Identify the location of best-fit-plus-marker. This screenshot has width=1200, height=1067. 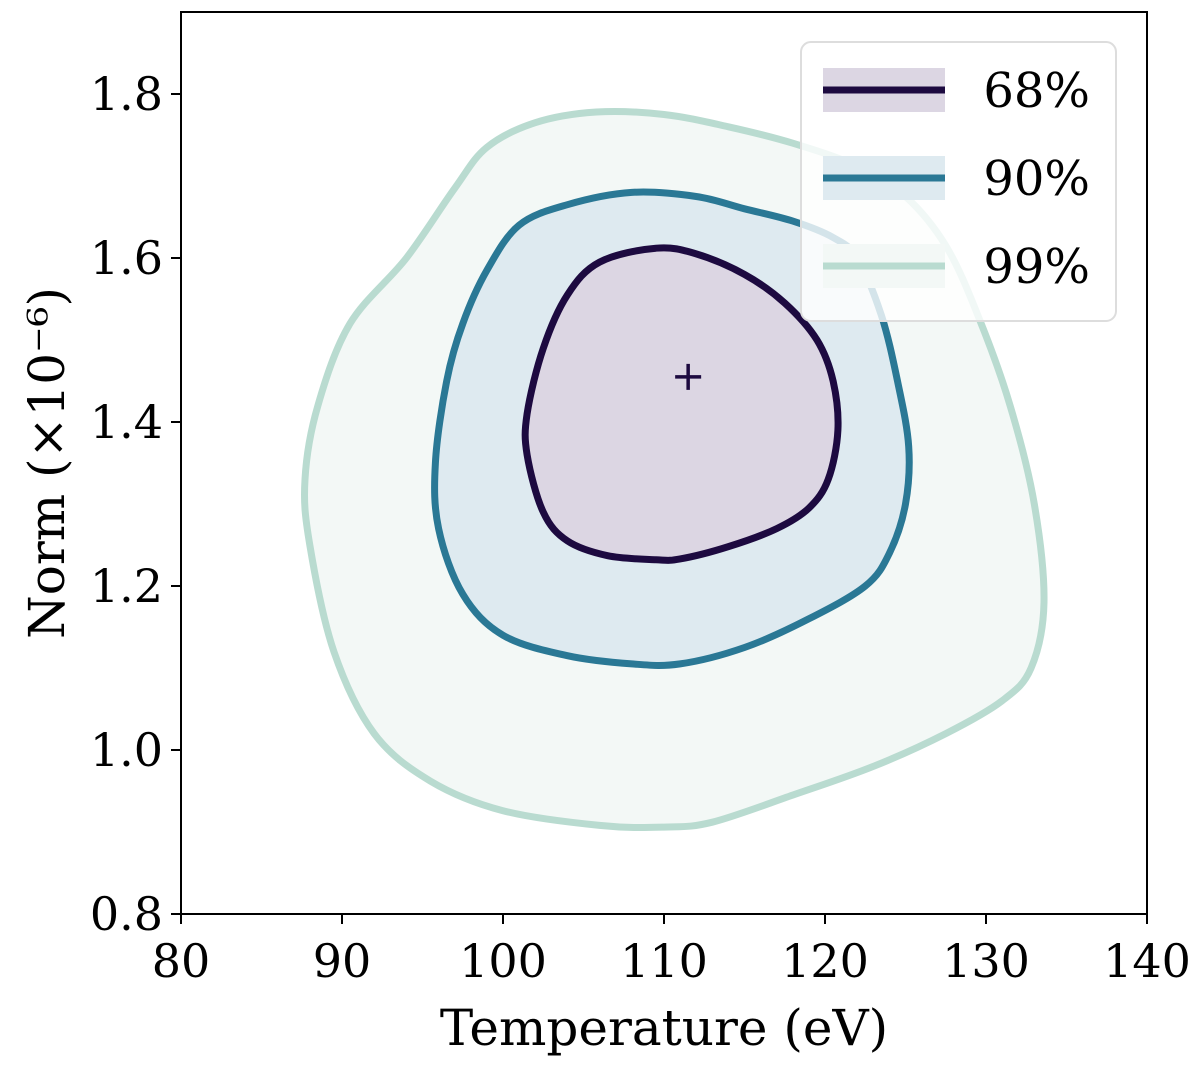
(688, 376).